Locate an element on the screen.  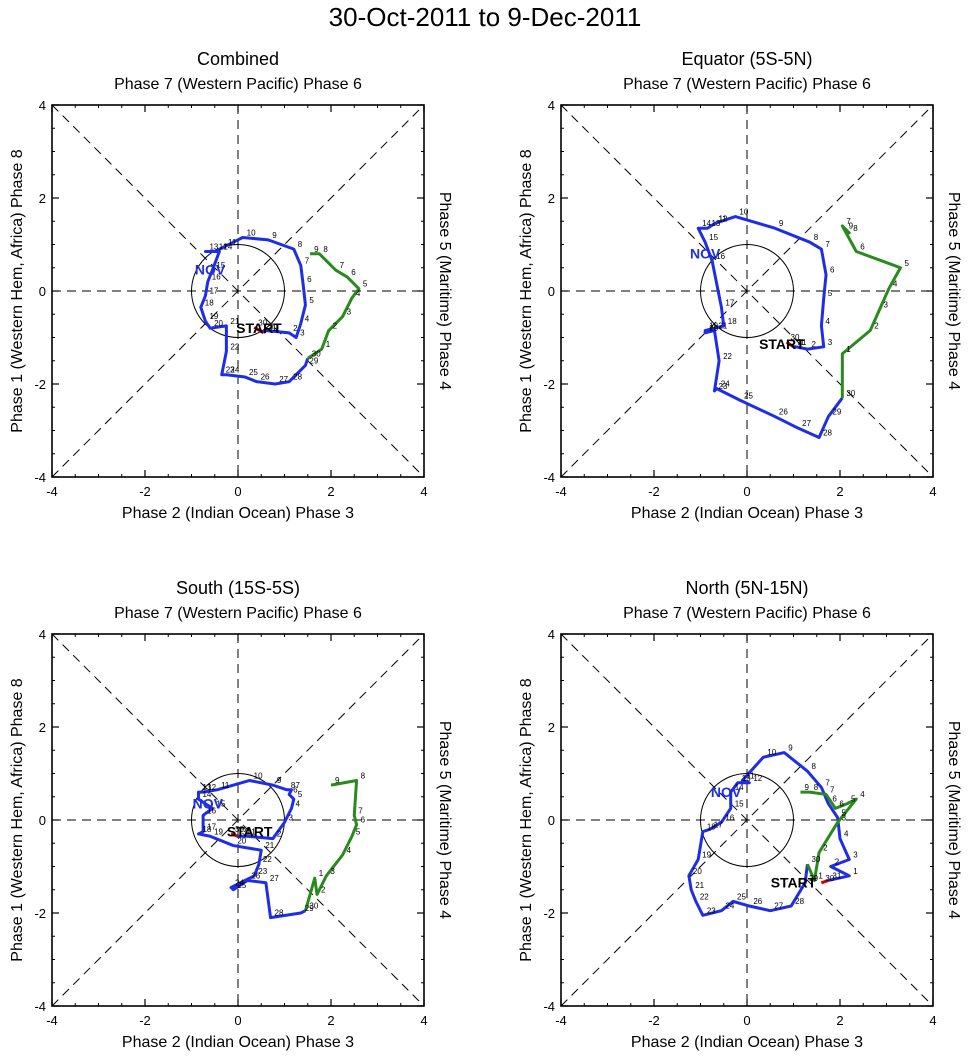
panel-title: North (5N-15N) is located at coordinates (746, 588).